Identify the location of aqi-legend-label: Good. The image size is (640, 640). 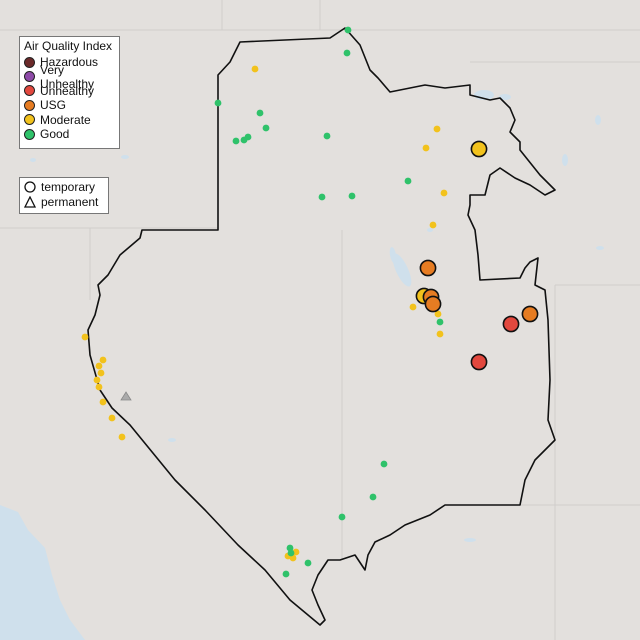
(55, 134).